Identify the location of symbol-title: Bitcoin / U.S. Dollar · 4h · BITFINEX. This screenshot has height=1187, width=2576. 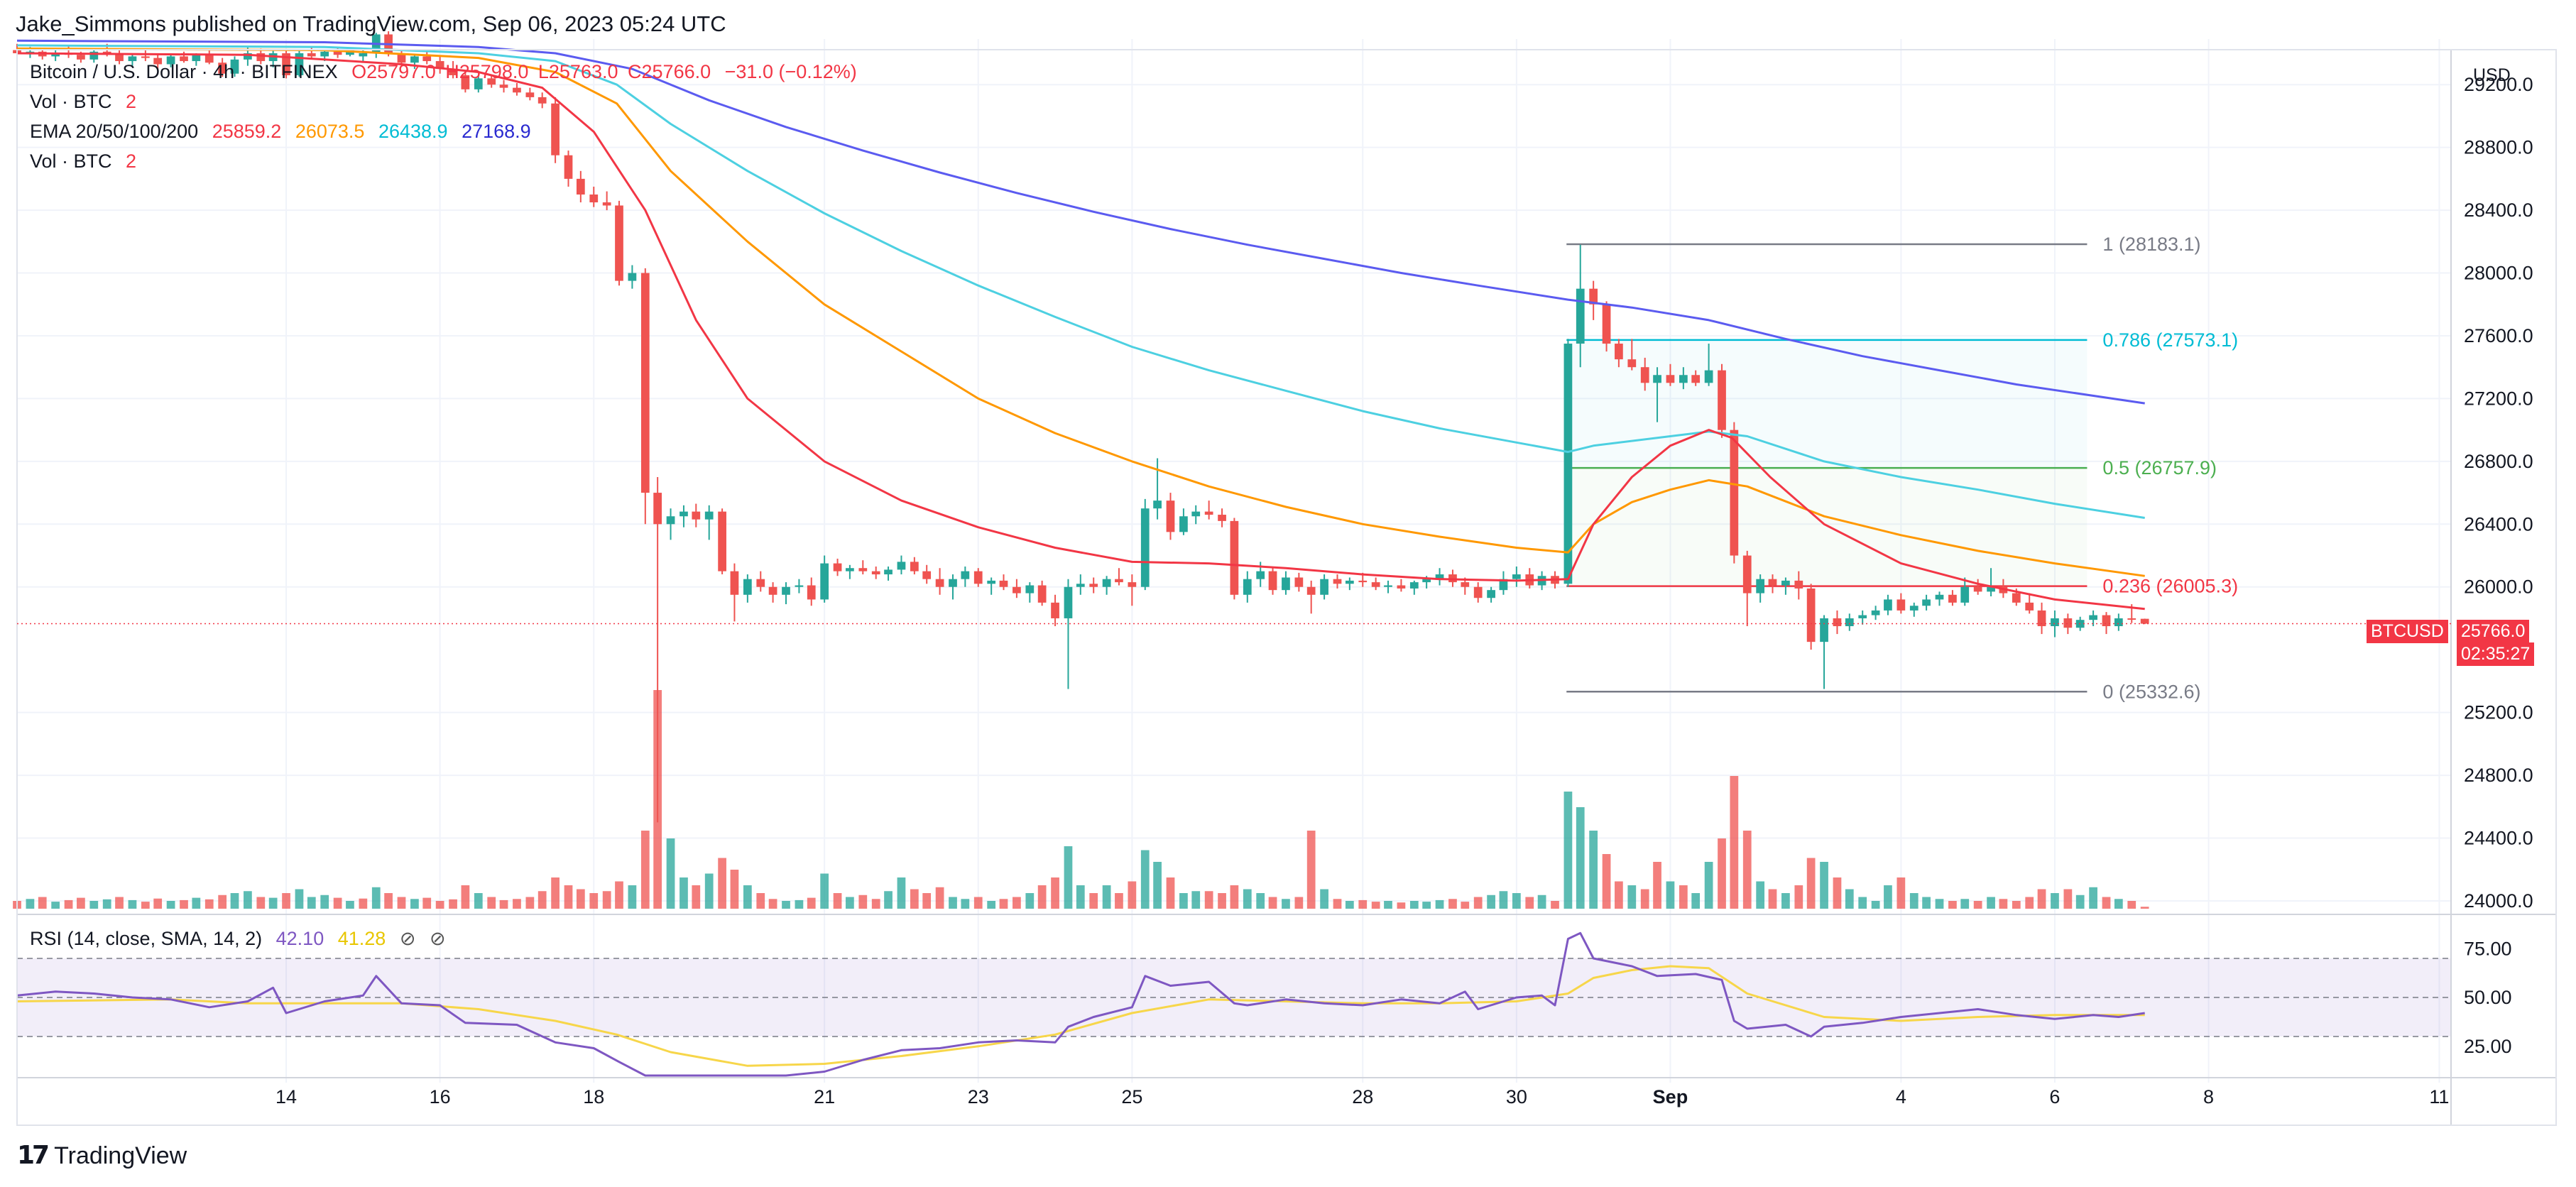
(184, 71).